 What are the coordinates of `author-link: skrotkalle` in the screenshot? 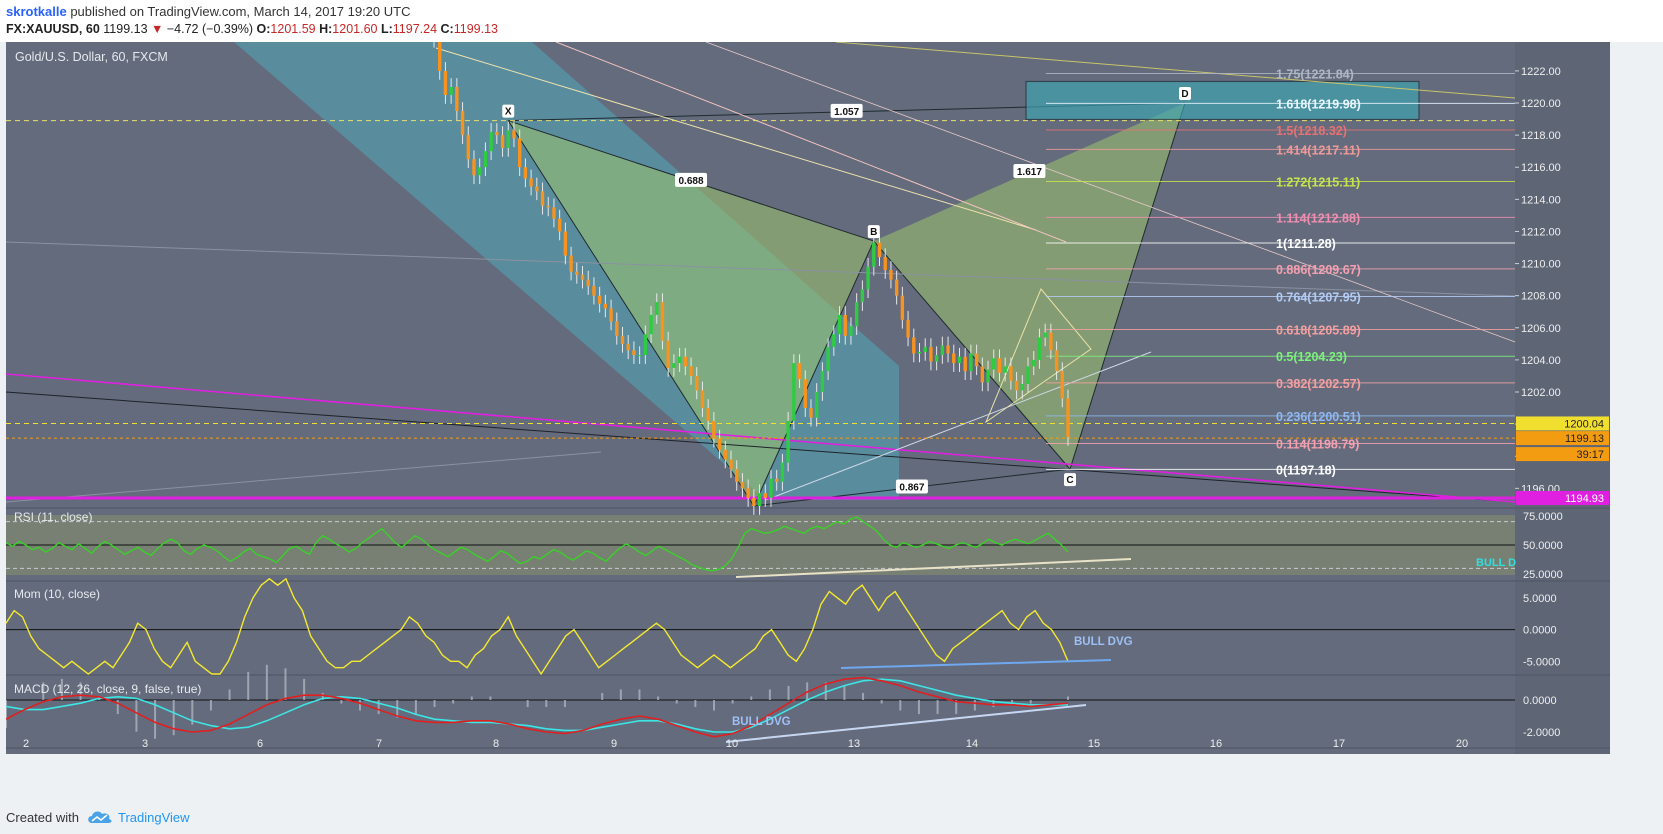 It's located at (36, 11).